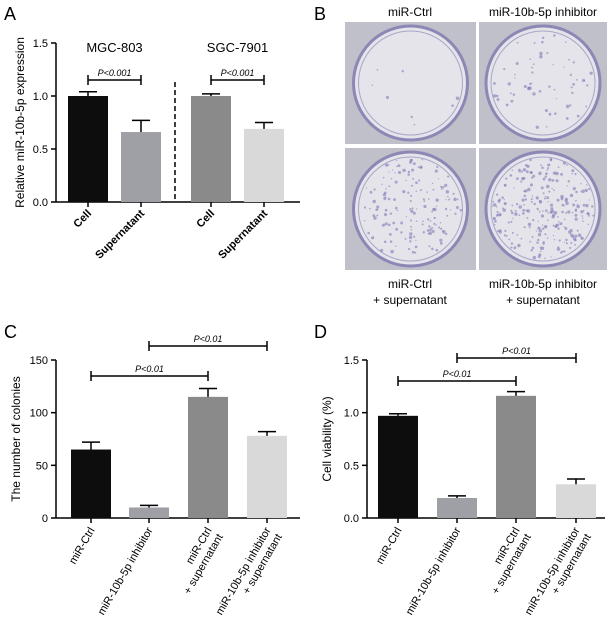  Describe the element at coordinates (10, 14) in the screenshot. I see `panel-letter-a: A` at that location.